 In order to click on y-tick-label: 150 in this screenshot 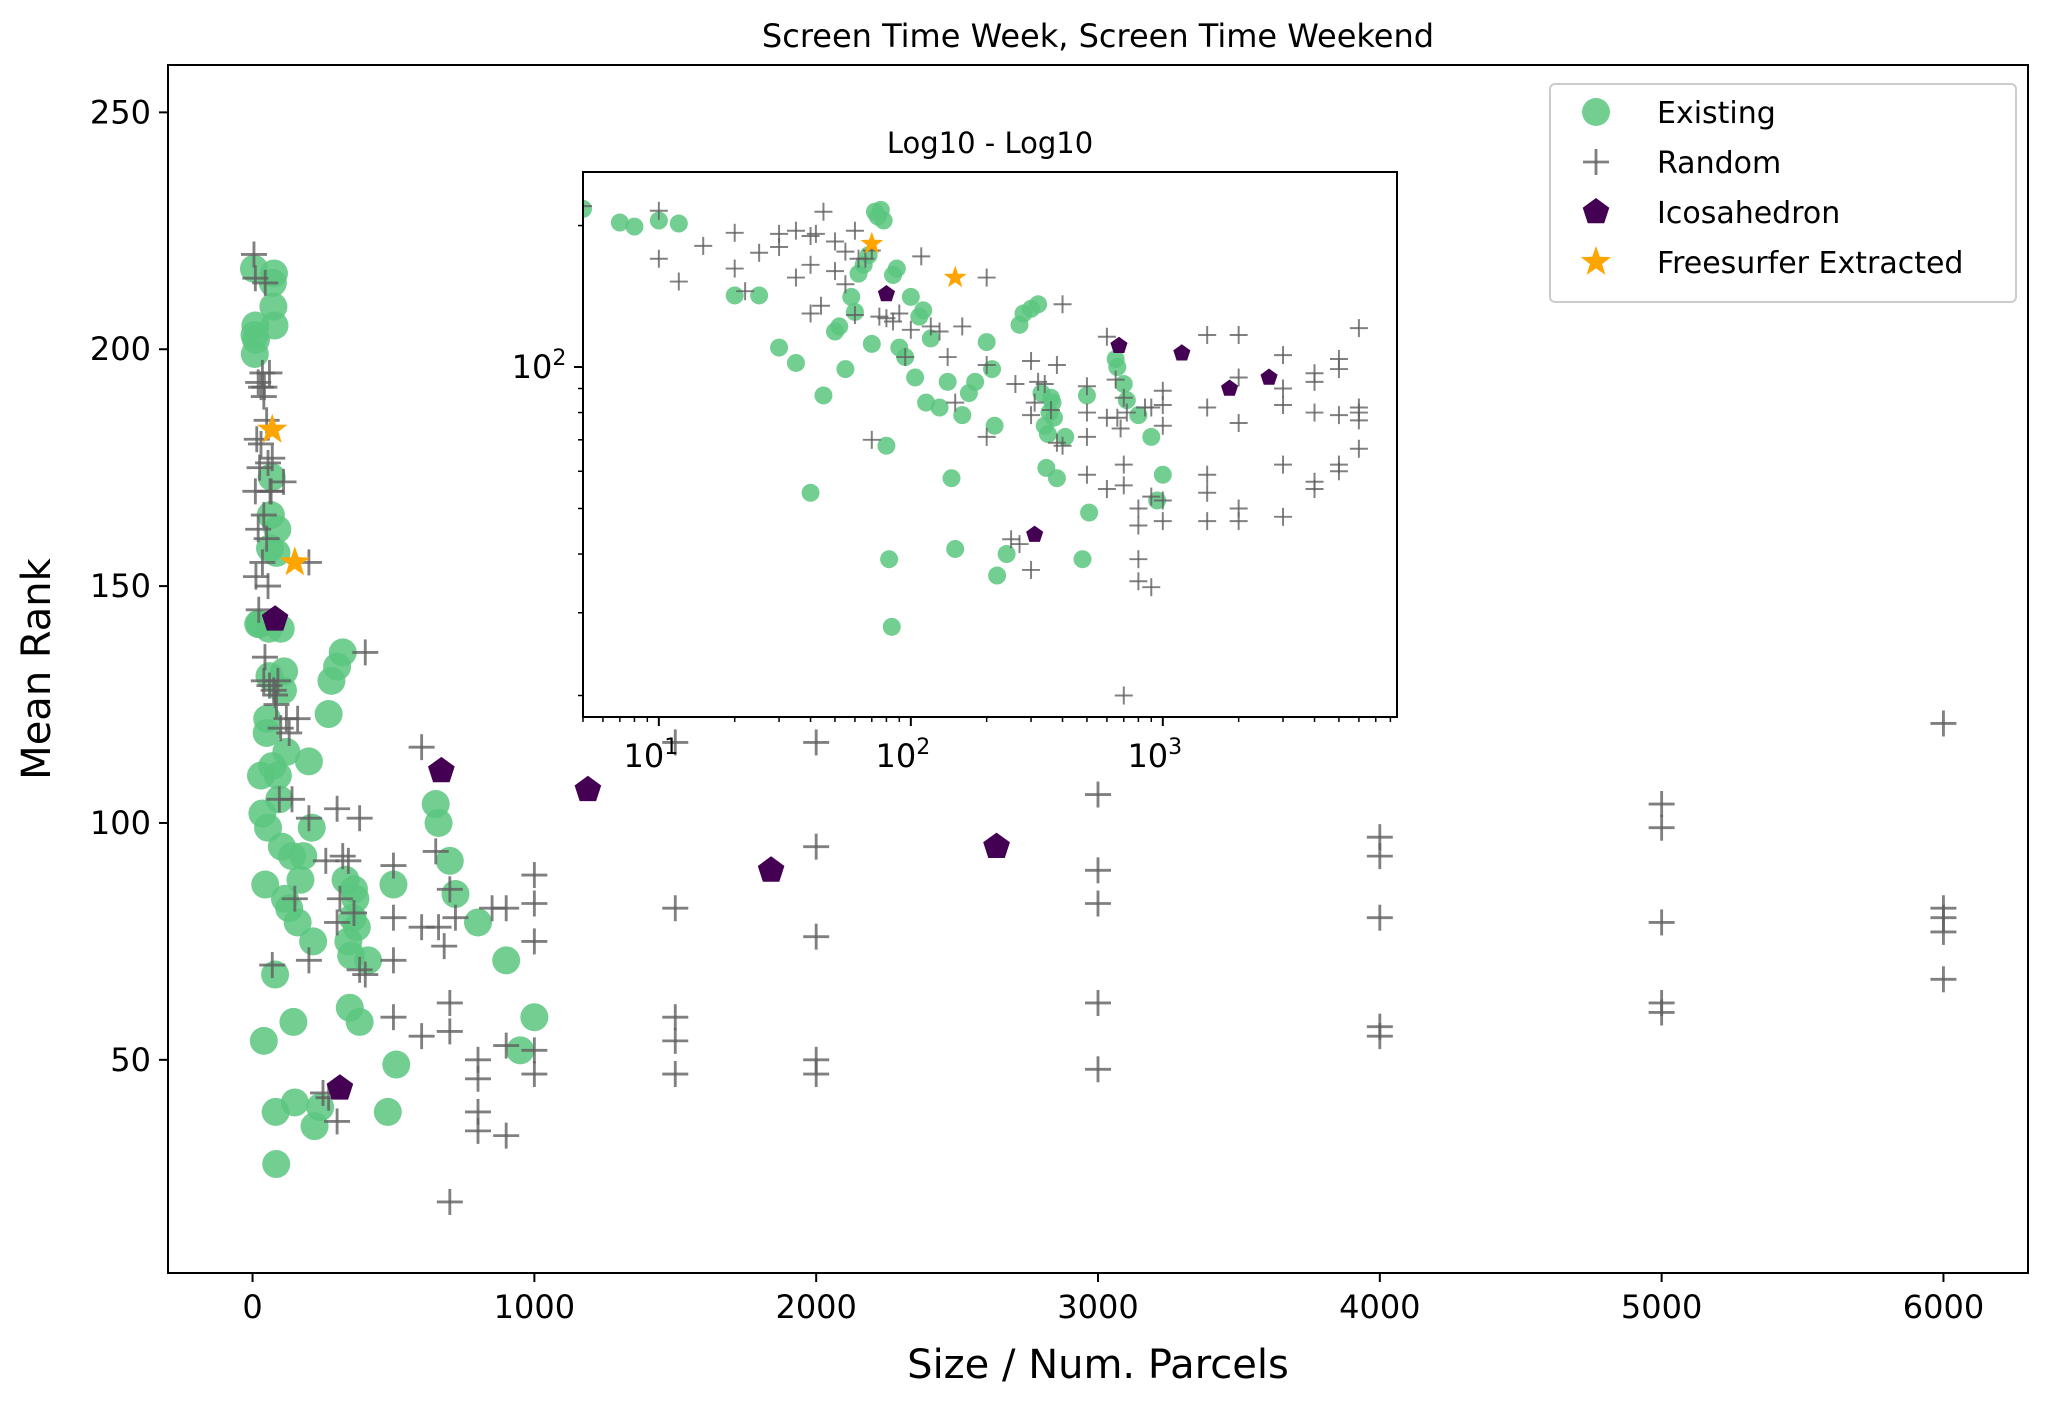, I will do `click(120, 586)`.